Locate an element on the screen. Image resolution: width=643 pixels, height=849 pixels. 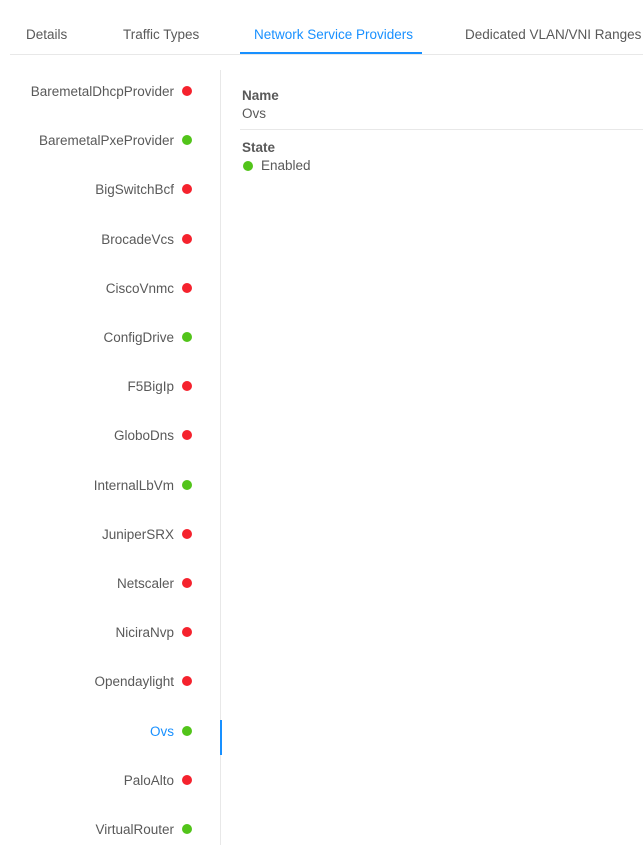
state-label: State is located at coordinates (259, 147).